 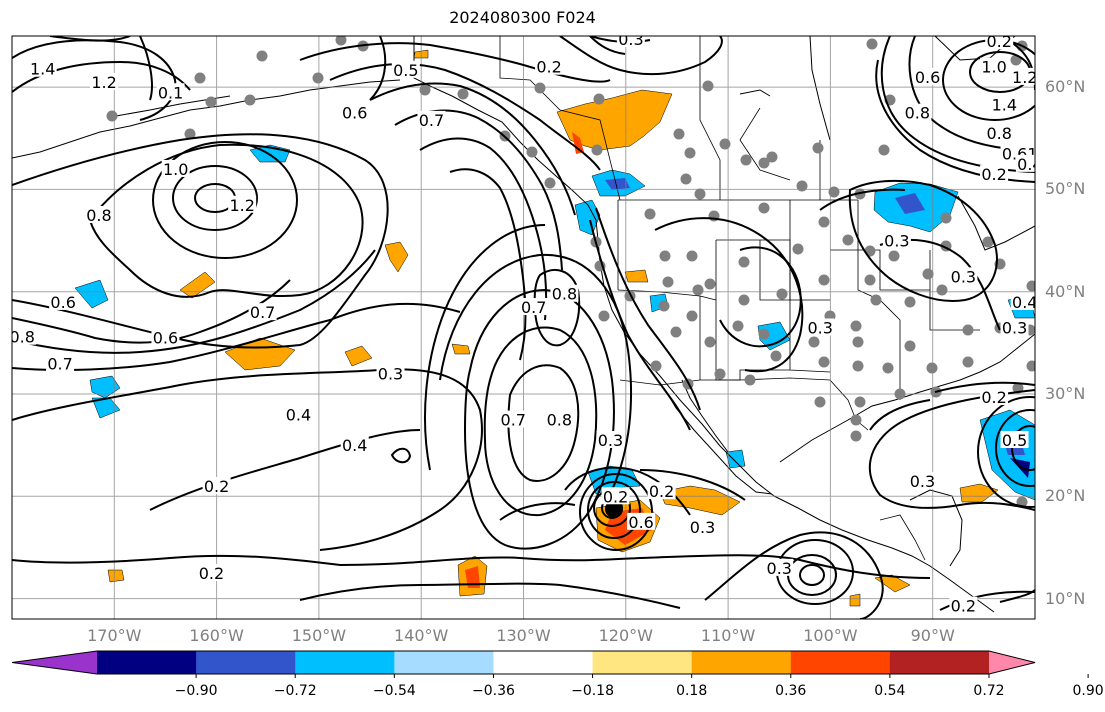 What do you see at coordinates (728, 635) in the screenshot?
I see `longitude-tick-label: 110°W` at bounding box center [728, 635].